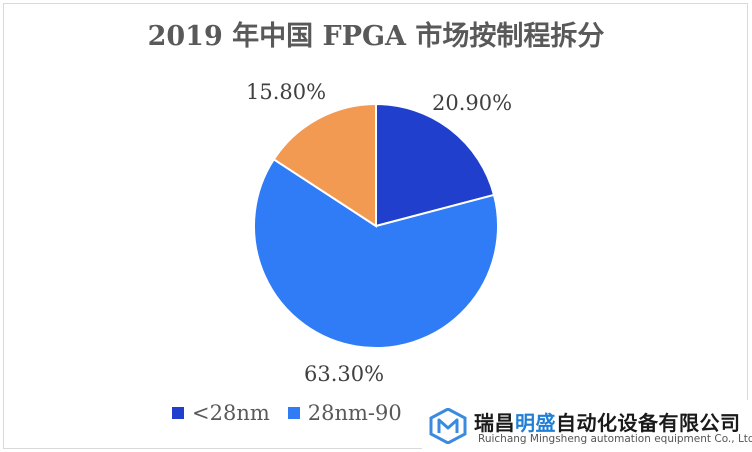  Describe the element at coordinates (354, 413) in the screenshot. I see `legend-label: 28nm-90` at that location.